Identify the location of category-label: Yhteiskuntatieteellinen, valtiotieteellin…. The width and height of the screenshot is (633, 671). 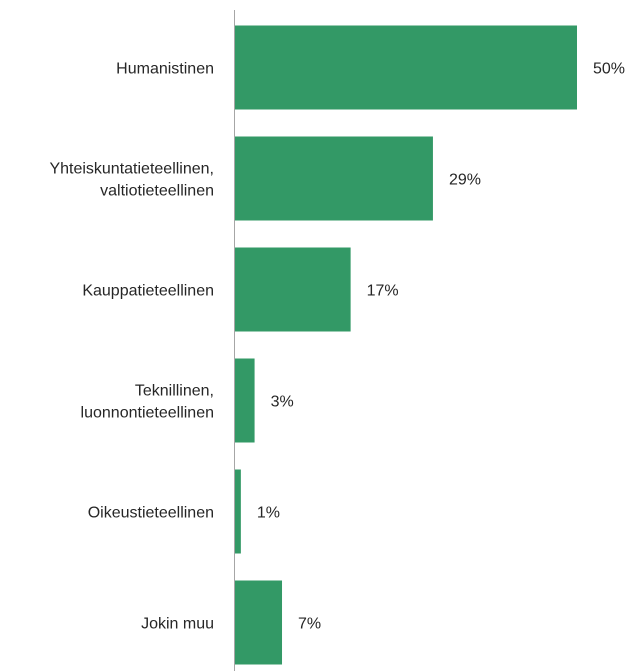
(131, 180).